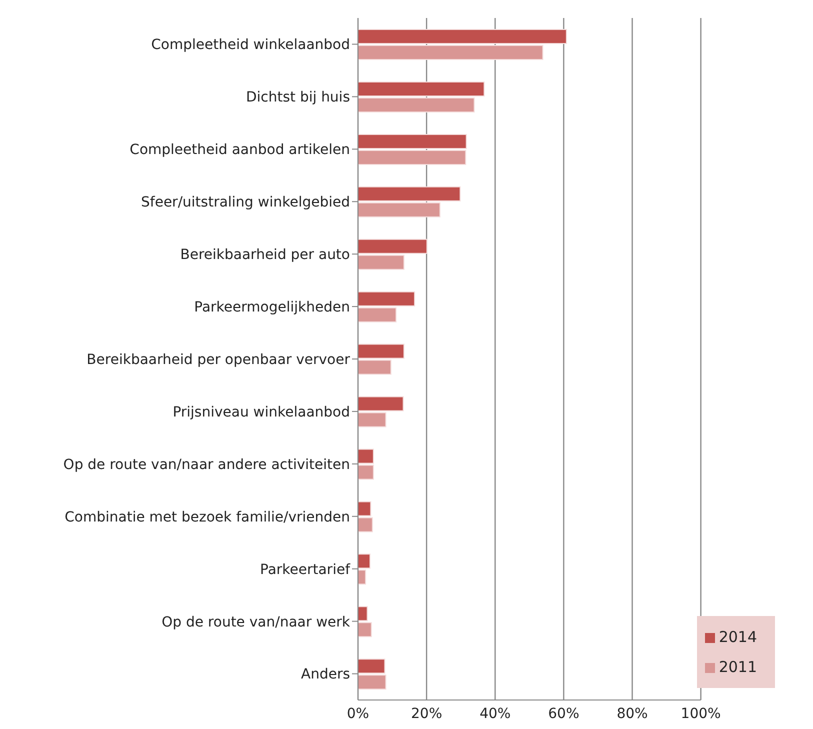 Image resolution: width=813 pixels, height=729 pixels. I want to click on x-tick-label: 0%, so click(358, 714).